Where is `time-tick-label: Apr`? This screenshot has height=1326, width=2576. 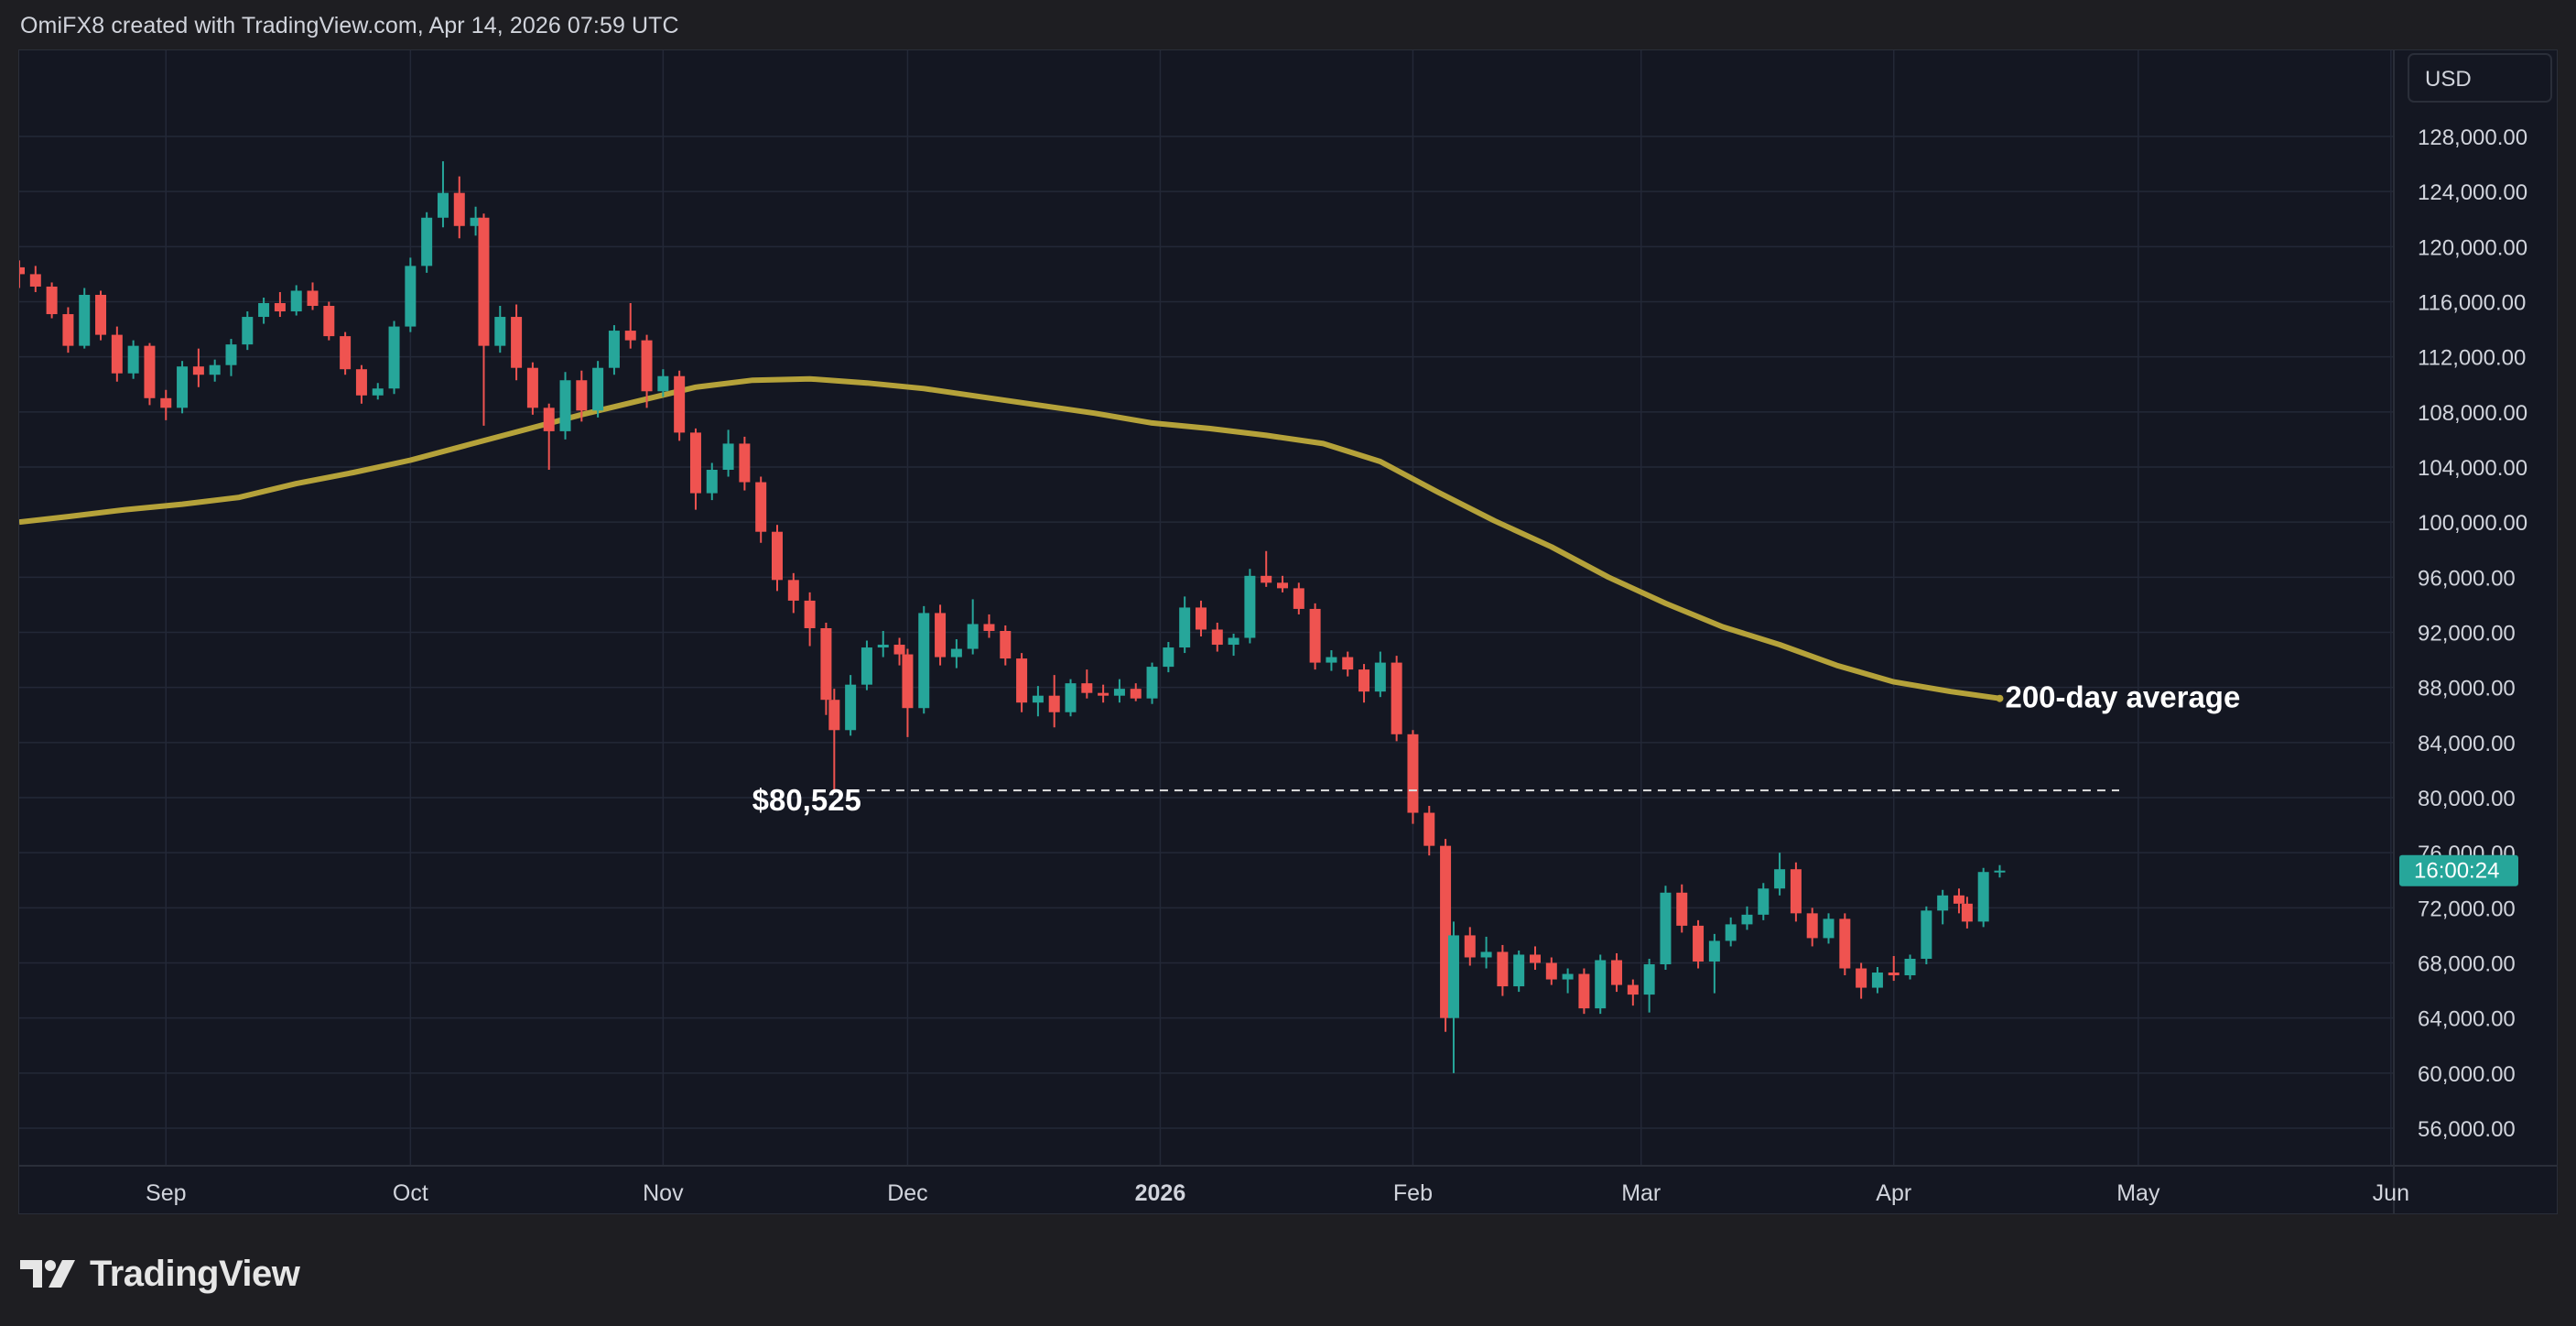
time-tick-label: Apr is located at coordinates (1894, 1193).